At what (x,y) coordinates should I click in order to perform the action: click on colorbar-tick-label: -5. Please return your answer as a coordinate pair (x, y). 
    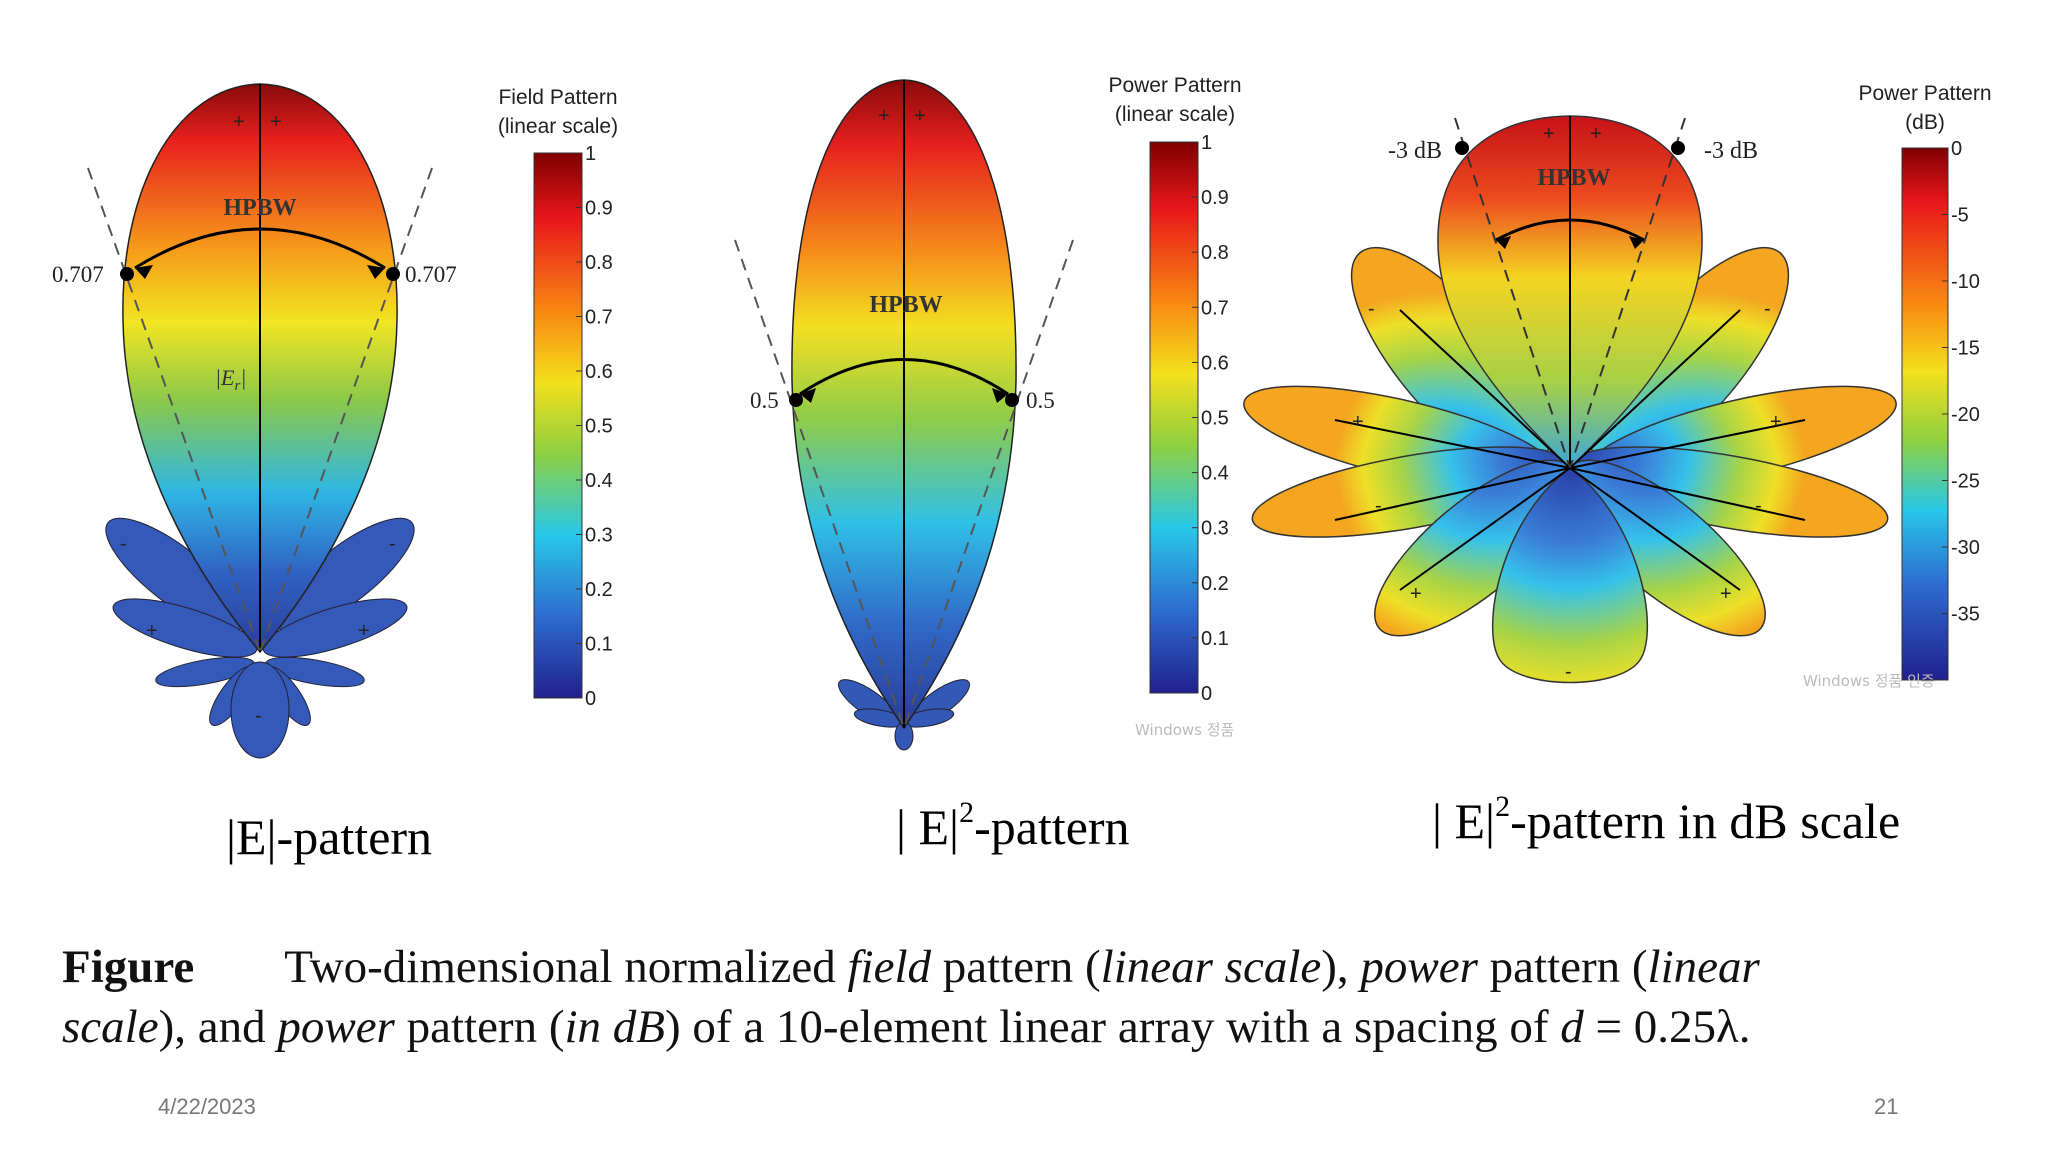
    Looking at the image, I should click on (1960, 216).